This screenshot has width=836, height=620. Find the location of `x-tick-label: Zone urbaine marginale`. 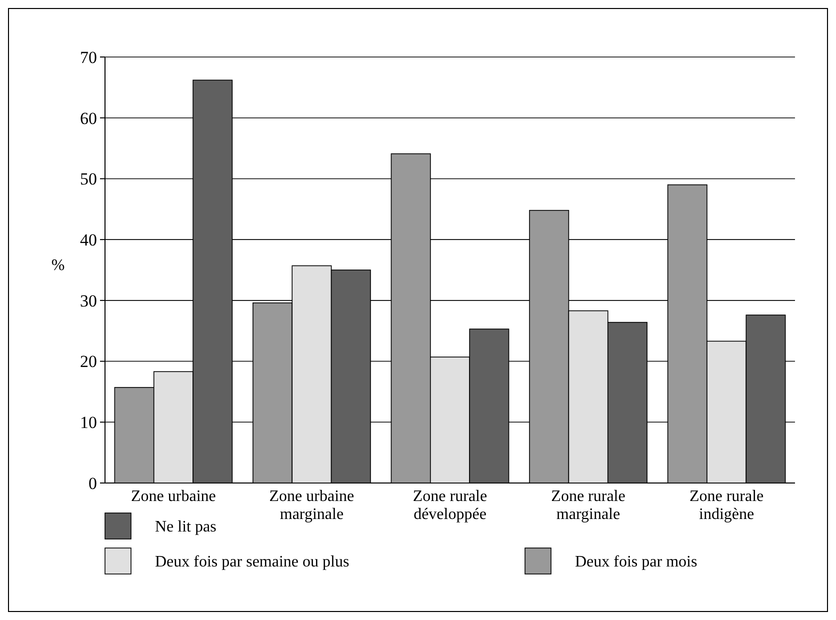

x-tick-label: Zone urbaine marginale is located at coordinates (311, 505).